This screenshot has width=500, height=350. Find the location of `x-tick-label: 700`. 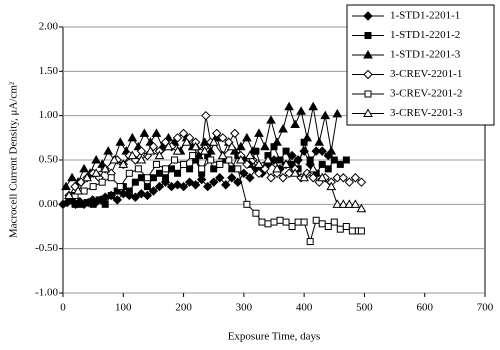

x-tick-label: 700 is located at coordinates (485, 308).